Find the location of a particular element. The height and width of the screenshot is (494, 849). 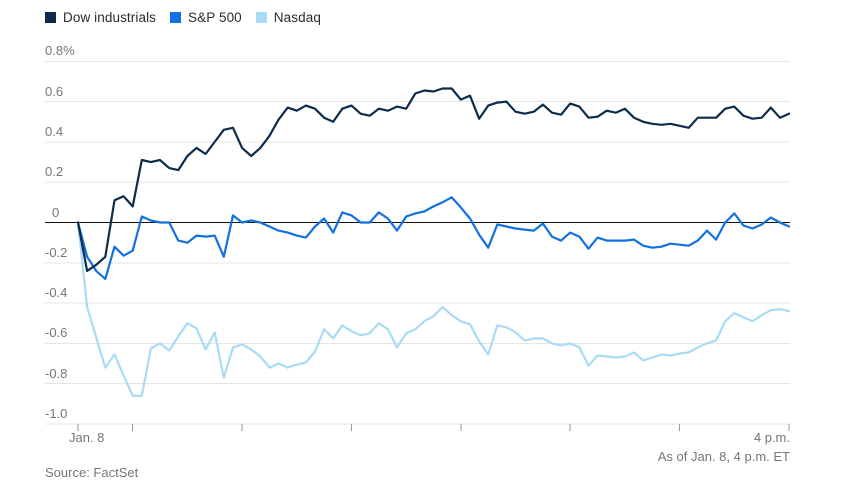

y-axis-label: 0 is located at coordinates (56, 212).